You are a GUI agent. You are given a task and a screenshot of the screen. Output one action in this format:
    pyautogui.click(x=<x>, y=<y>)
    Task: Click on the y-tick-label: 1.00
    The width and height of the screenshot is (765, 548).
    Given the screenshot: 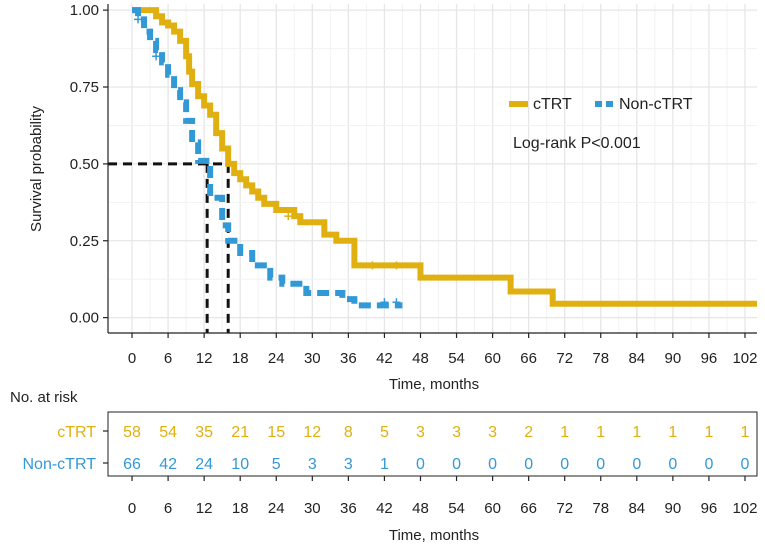 What is the action you would take?
    pyautogui.click(x=84, y=10)
    